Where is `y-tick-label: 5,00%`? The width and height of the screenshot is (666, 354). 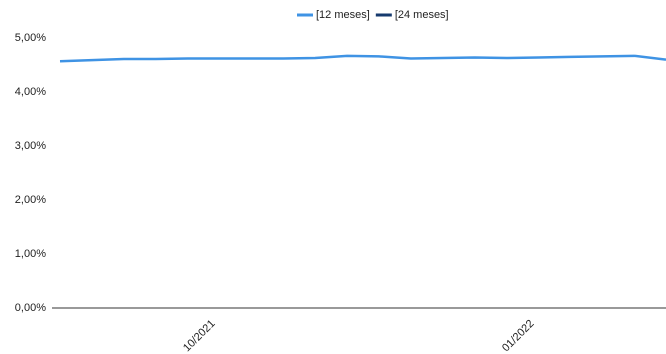 y-tick-label: 5,00% is located at coordinates (30, 38).